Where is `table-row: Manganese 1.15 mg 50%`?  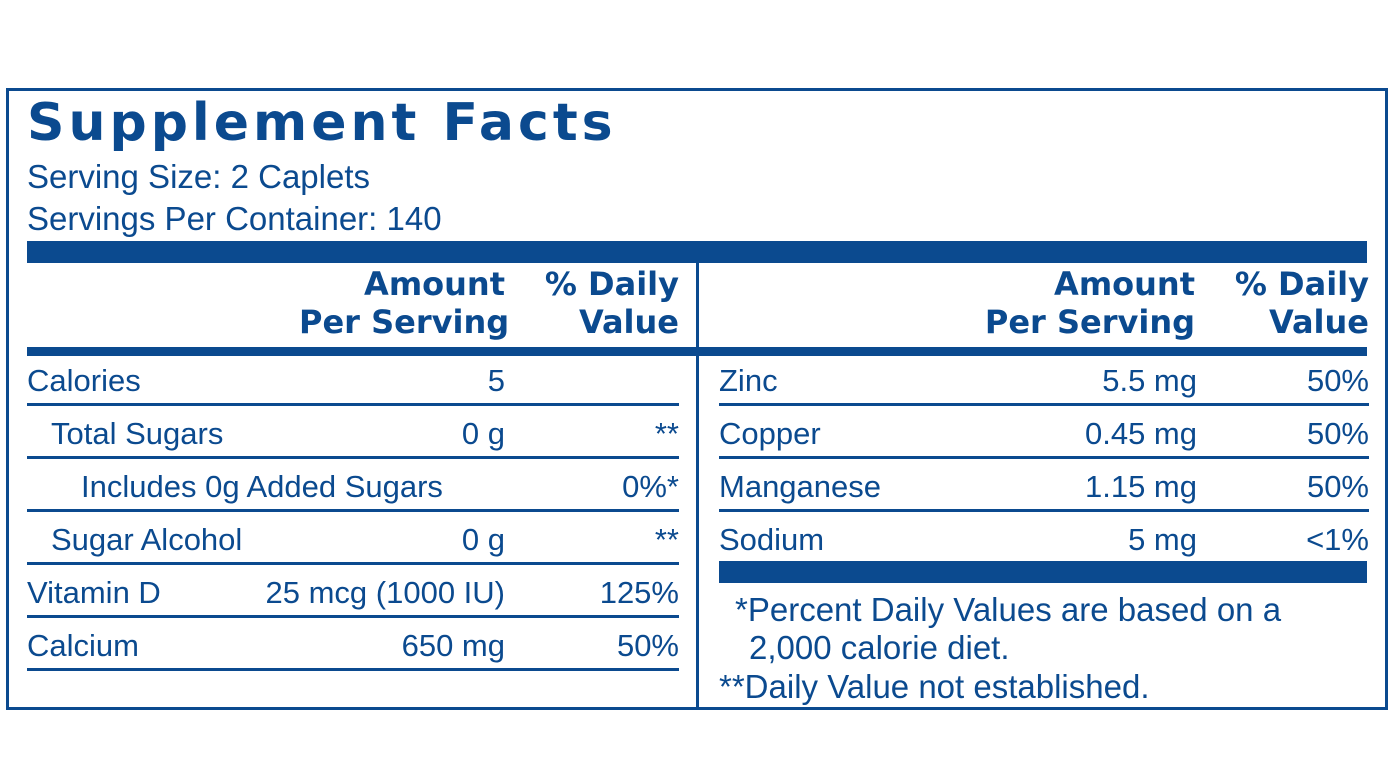
table-row: Manganese 1.15 mg 50% is located at coordinates (1044, 487).